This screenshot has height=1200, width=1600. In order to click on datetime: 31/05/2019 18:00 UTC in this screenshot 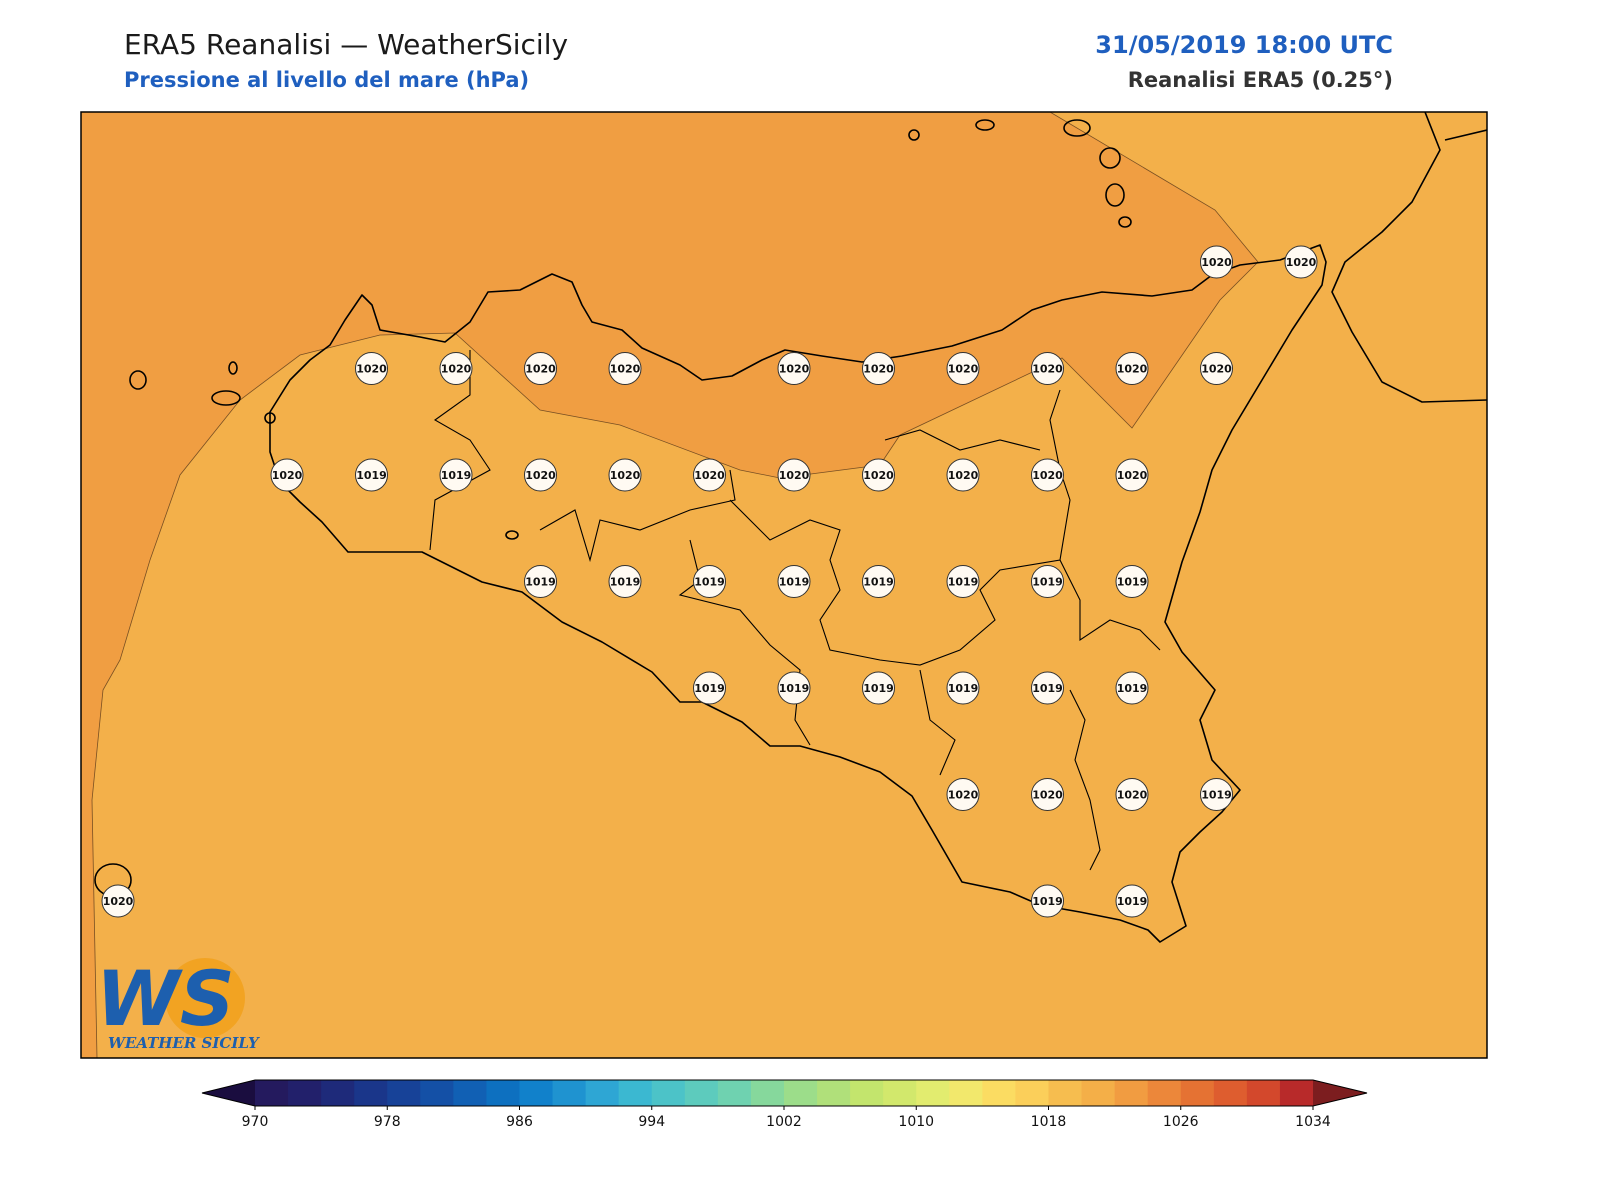, I will do `click(1244, 45)`.